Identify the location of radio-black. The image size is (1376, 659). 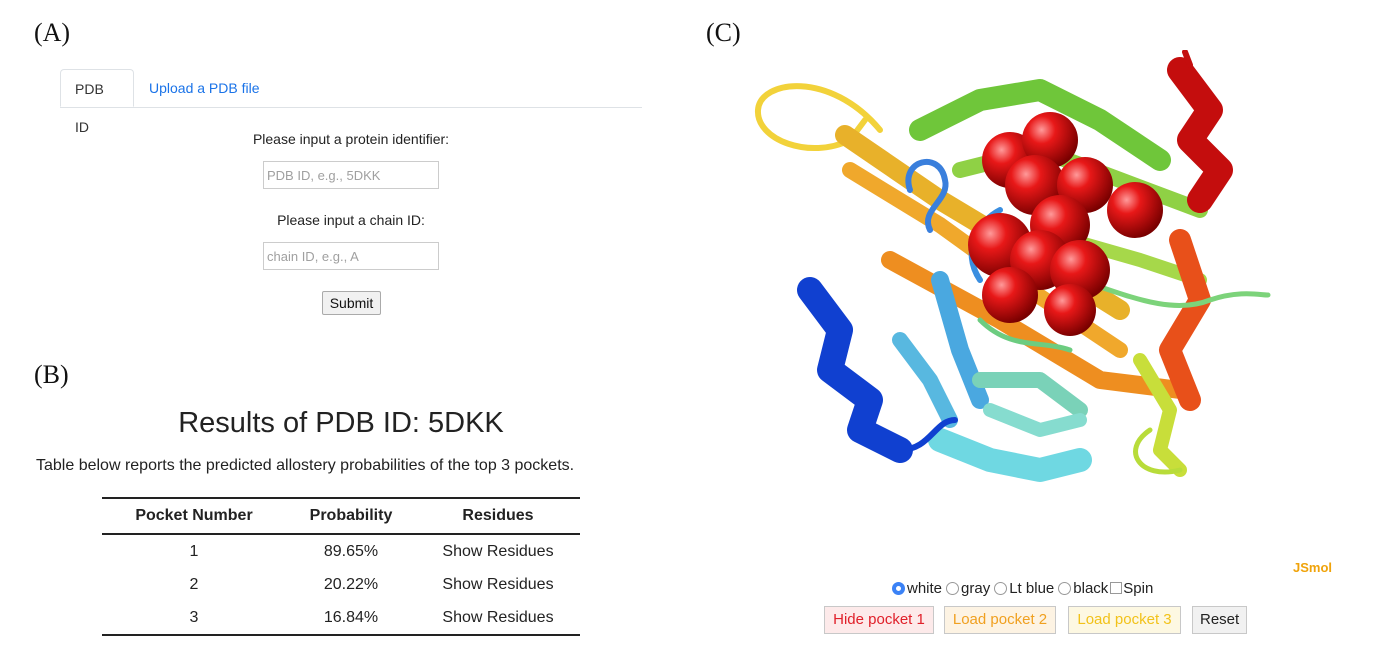
(1065, 588).